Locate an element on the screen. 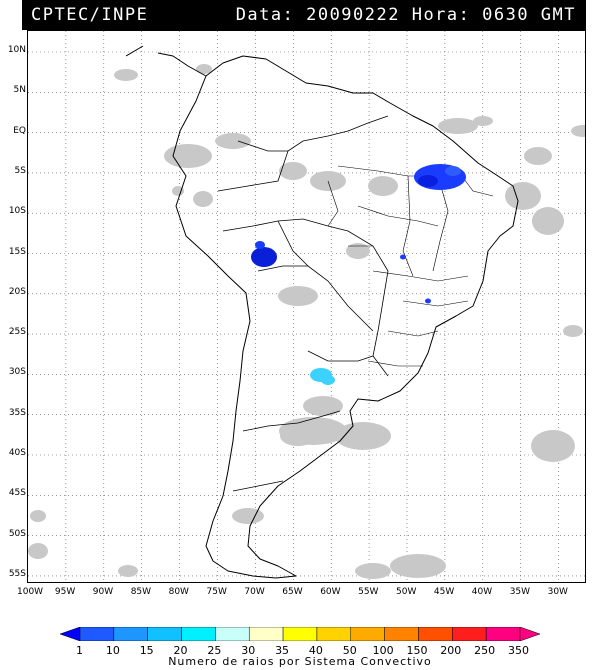 The image size is (600, 670). legend-caption: Numero de raios por Sistema Convectivo is located at coordinates (300, 661).